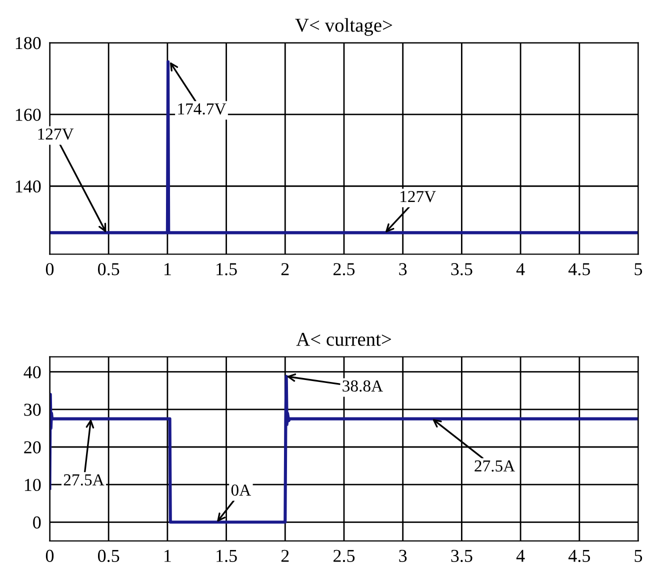  Describe the element at coordinates (344, 339) in the screenshot. I see `chart-title: A< current>` at that location.